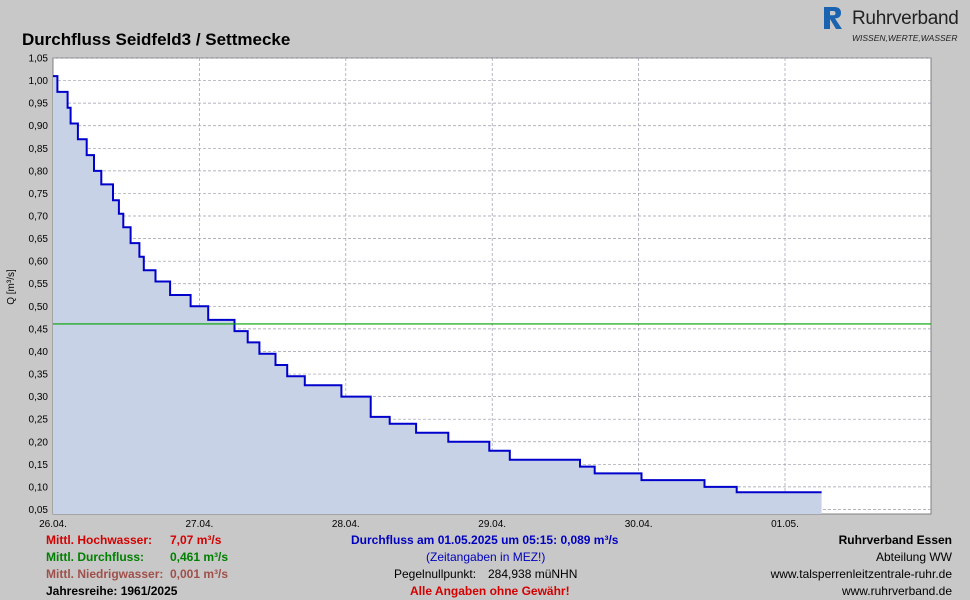 The height and width of the screenshot is (600, 970). Describe the element at coordinates (896, 591) in the screenshot. I see `url-ruhrverband: www.ruhrverband.de` at that location.